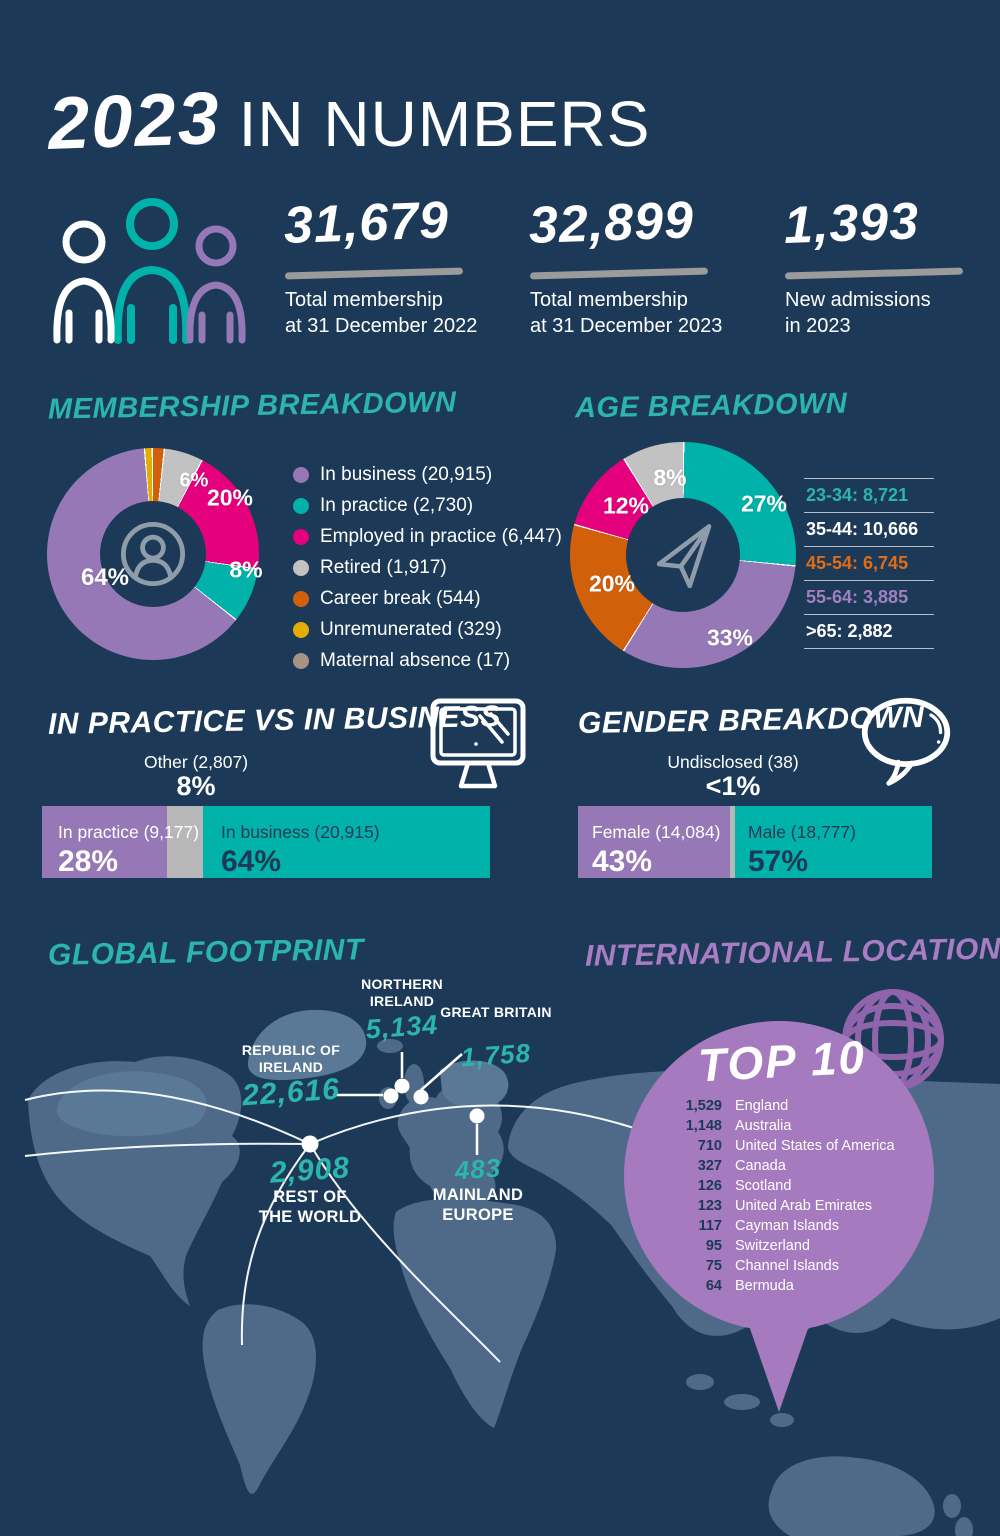  What do you see at coordinates (478, 1205) in the screenshot?
I see `map-label-mainland-europe: MAINLAND EUROPE` at bounding box center [478, 1205].